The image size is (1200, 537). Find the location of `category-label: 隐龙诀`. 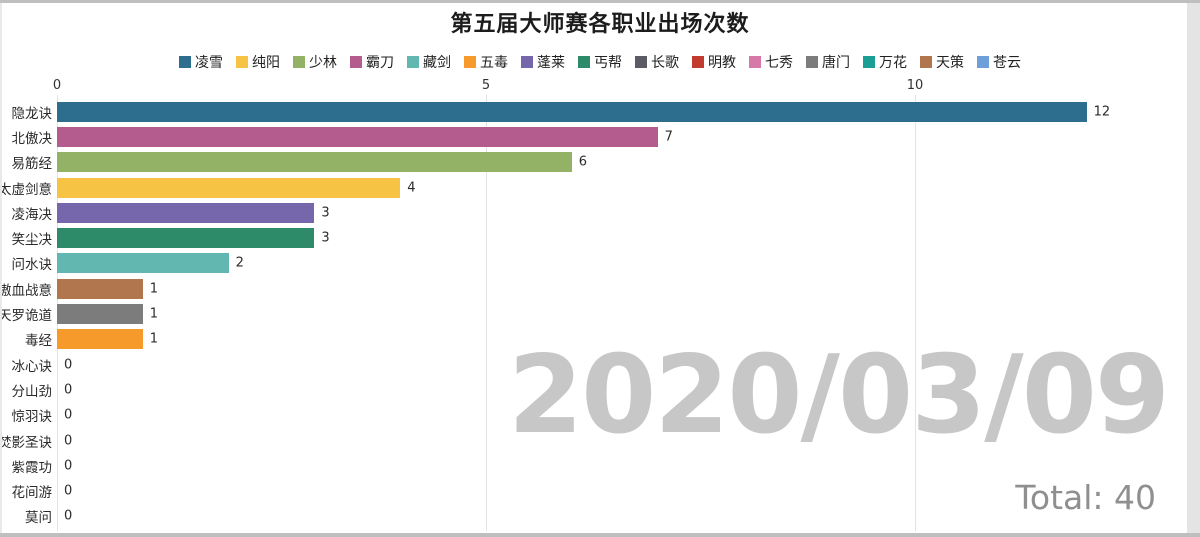

category-label: 隐龙诀 is located at coordinates (32, 113).